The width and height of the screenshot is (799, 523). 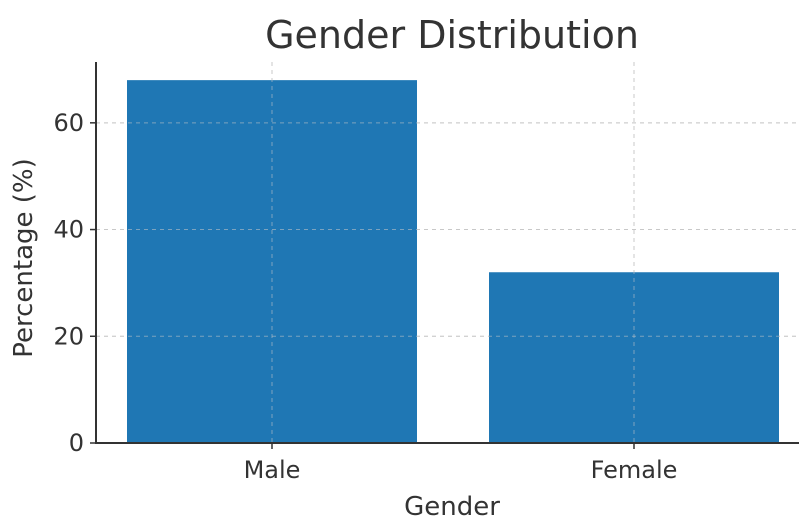 What do you see at coordinates (452, 505) in the screenshot?
I see `x-axis-label: Gender` at bounding box center [452, 505].